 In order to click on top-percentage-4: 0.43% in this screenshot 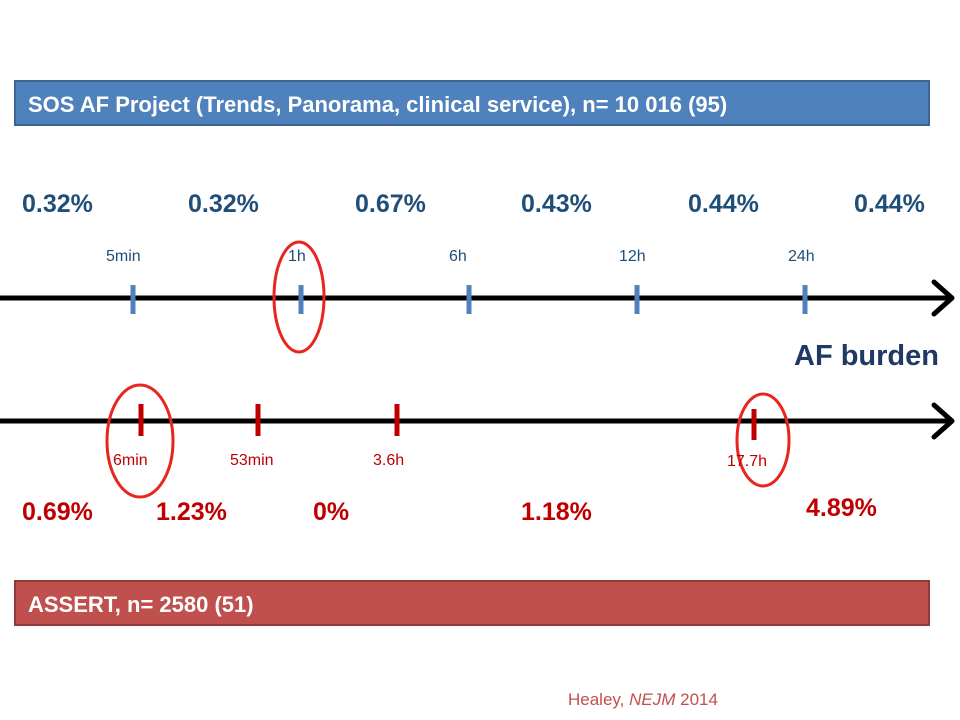, I will do `click(556, 204)`.